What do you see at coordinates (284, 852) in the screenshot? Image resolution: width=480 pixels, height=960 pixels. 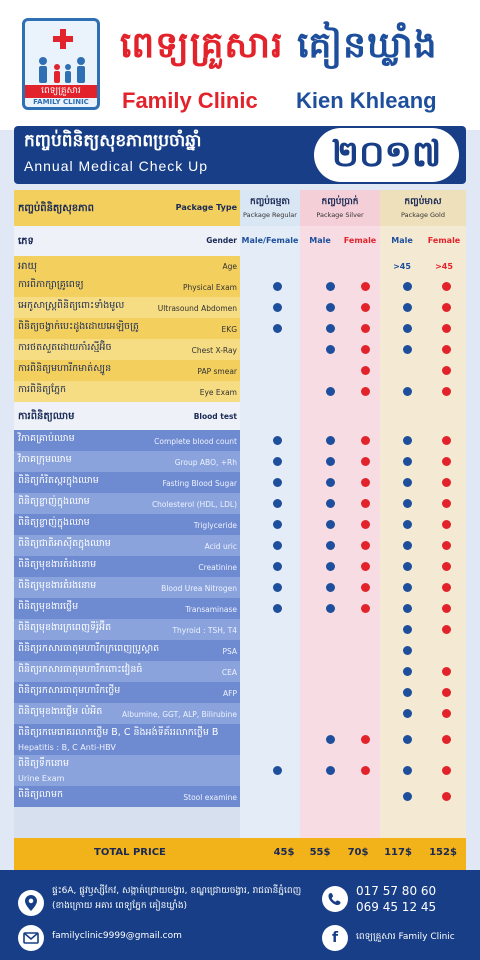 I see `price-regular: 45$` at bounding box center [284, 852].